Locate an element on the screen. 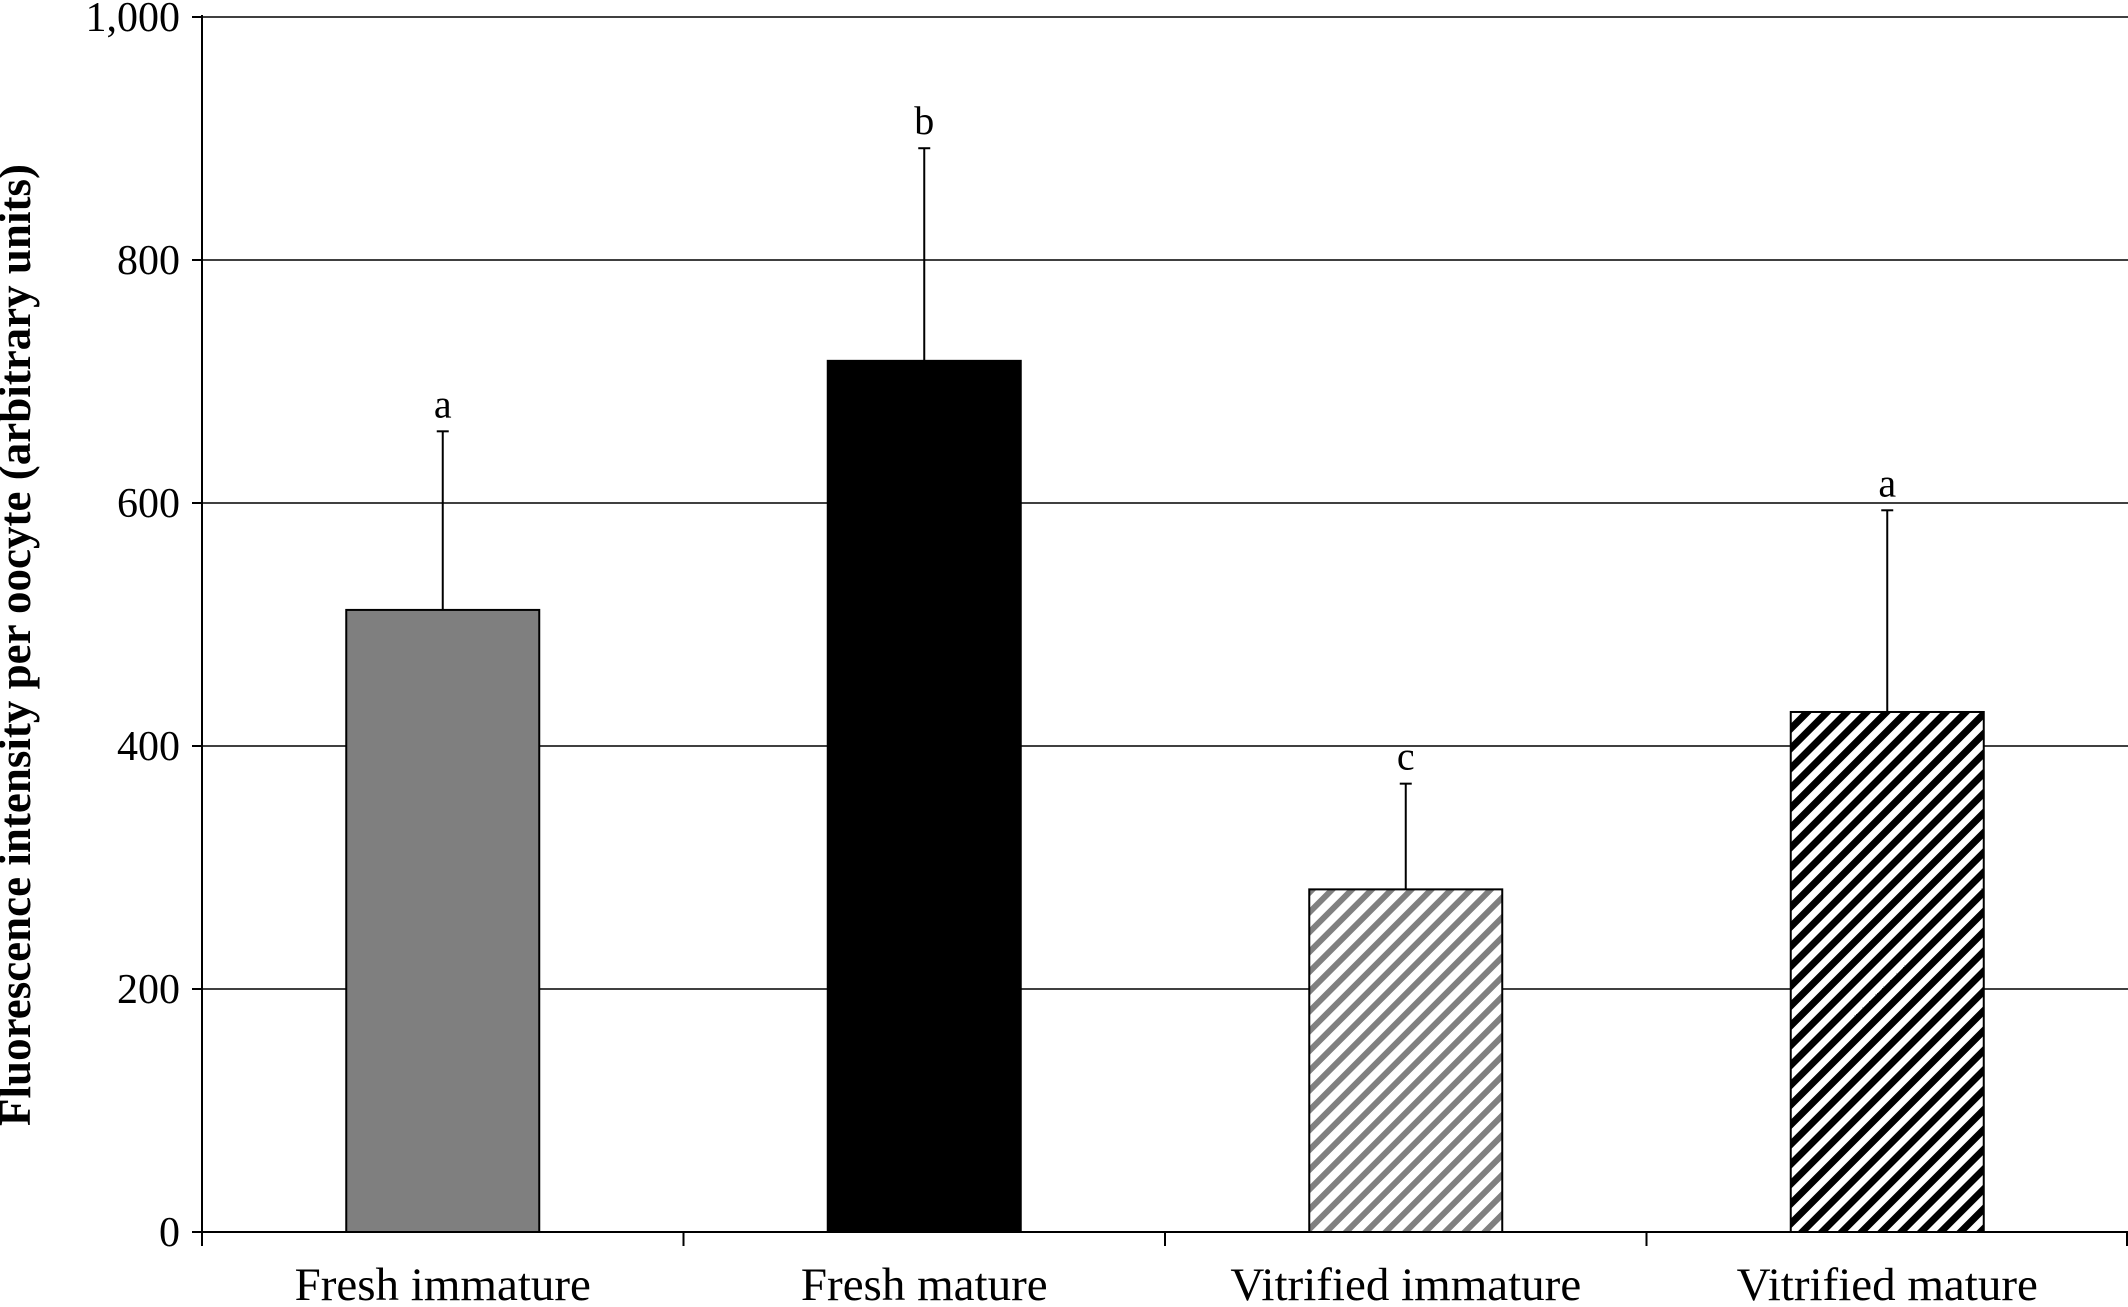 This screenshot has height=1307, width=2128. significance-label: c is located at coordinates (1406, 756).